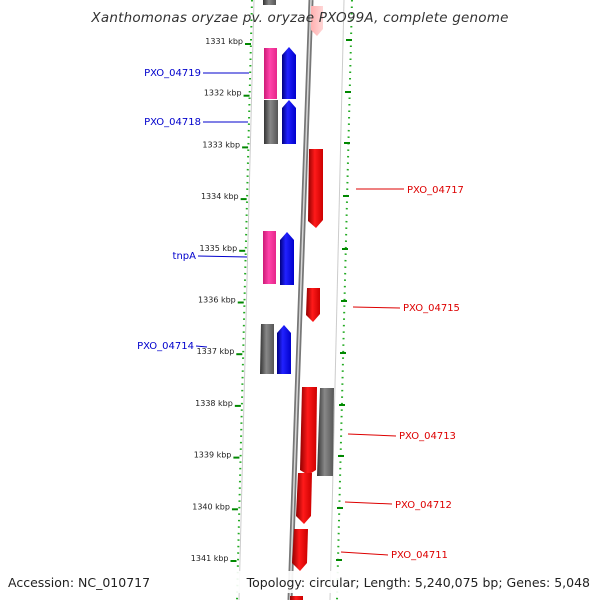  What do you see at coordinates (431, 308) in the screenshot?
I see `gene-label-right: PXO_04715` at bounding box center [431, 308].